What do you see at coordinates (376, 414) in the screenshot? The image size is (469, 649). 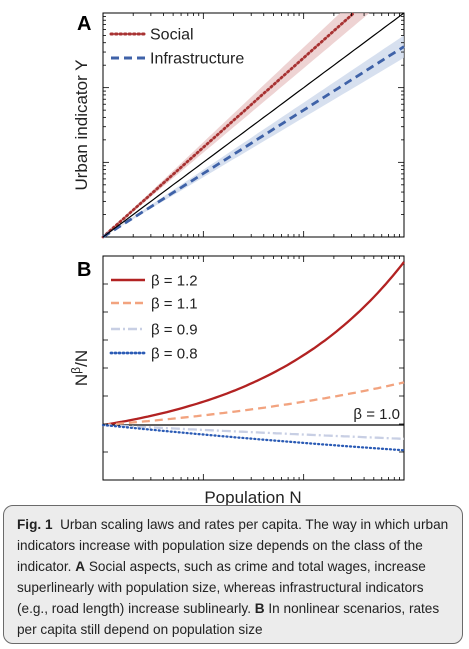 I see `reference-line-label: β = 1.0` at bounding box center [376, 414].